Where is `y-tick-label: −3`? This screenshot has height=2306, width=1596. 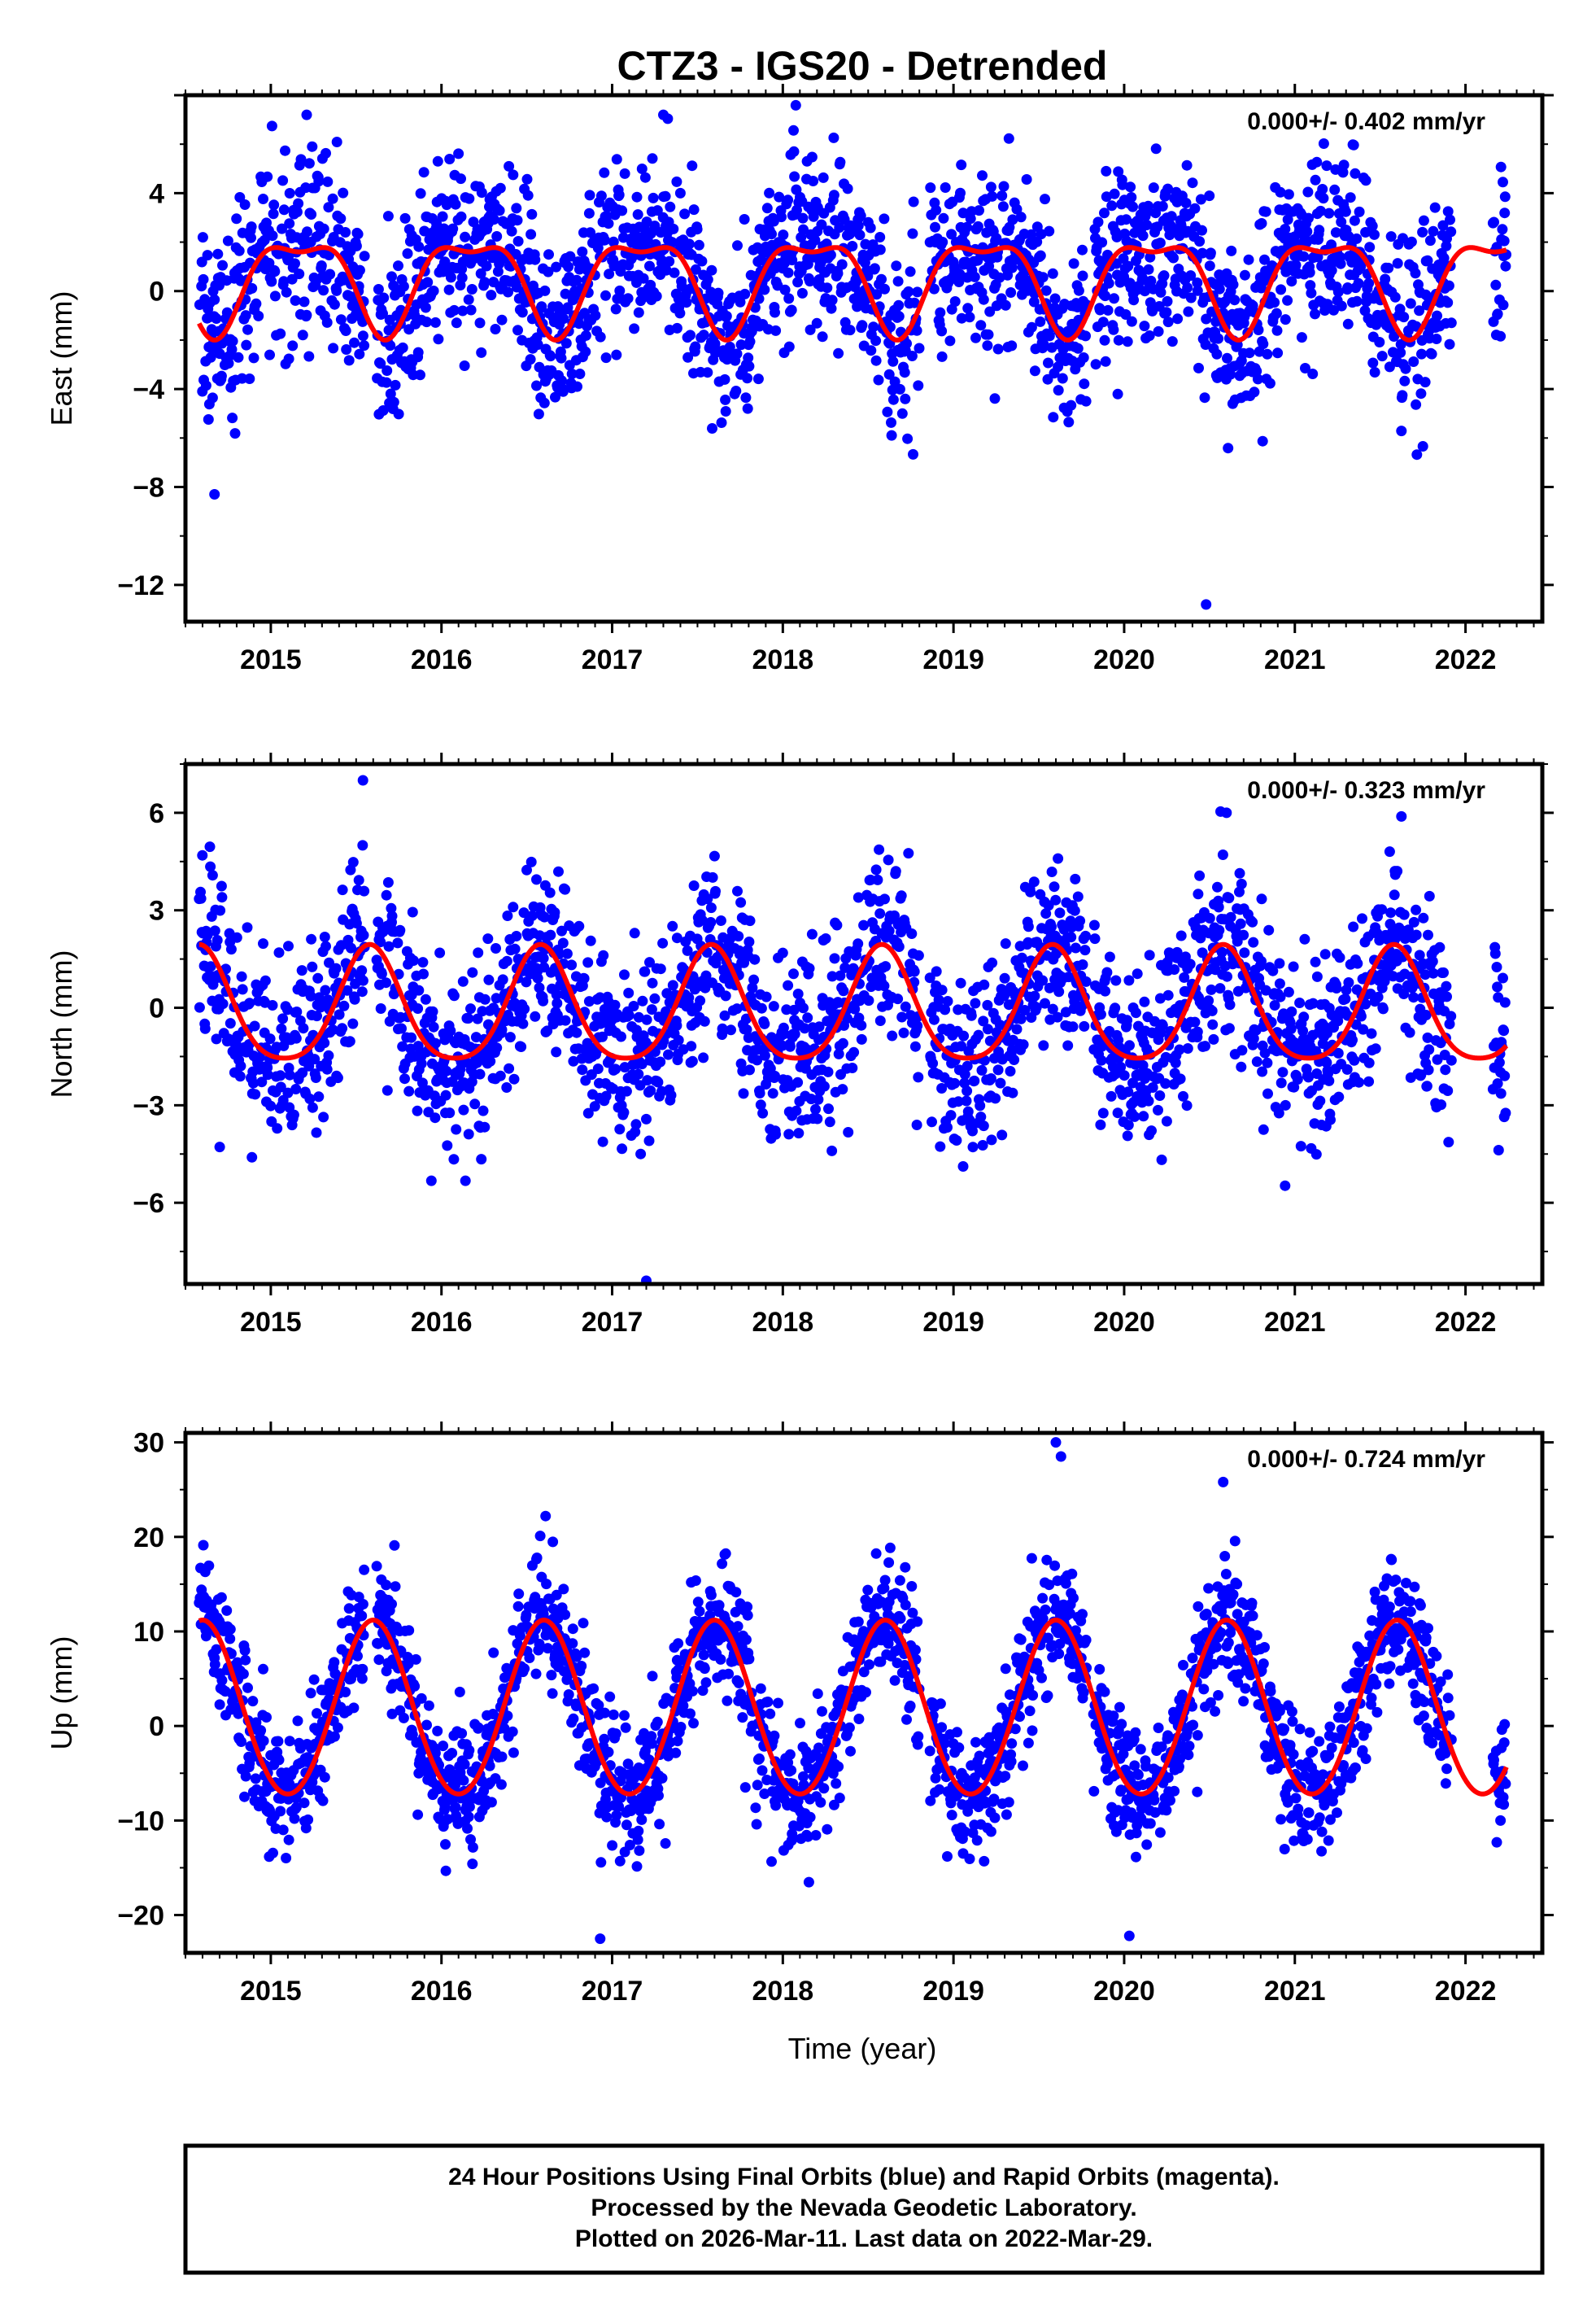 y-tick-label: −3 is located at coordinates (148, 1105).